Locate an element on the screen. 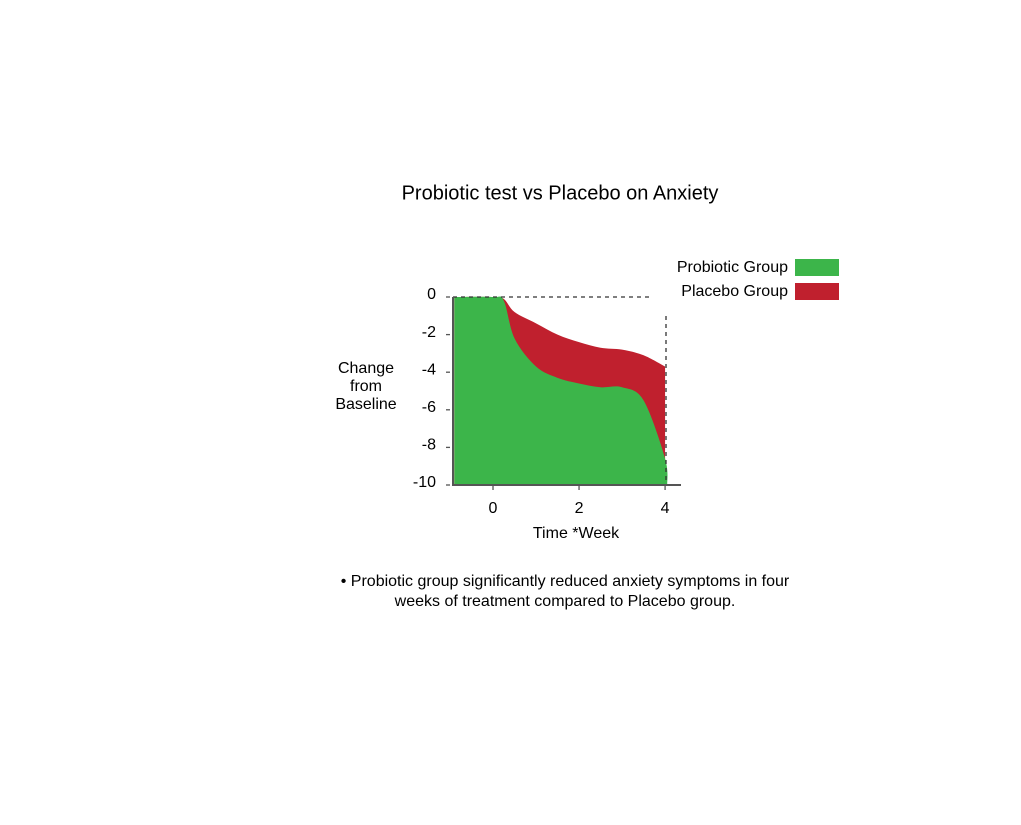 The image size is (1021, 825). legend-label: Placebo Group is located at coordinates (734, 291).